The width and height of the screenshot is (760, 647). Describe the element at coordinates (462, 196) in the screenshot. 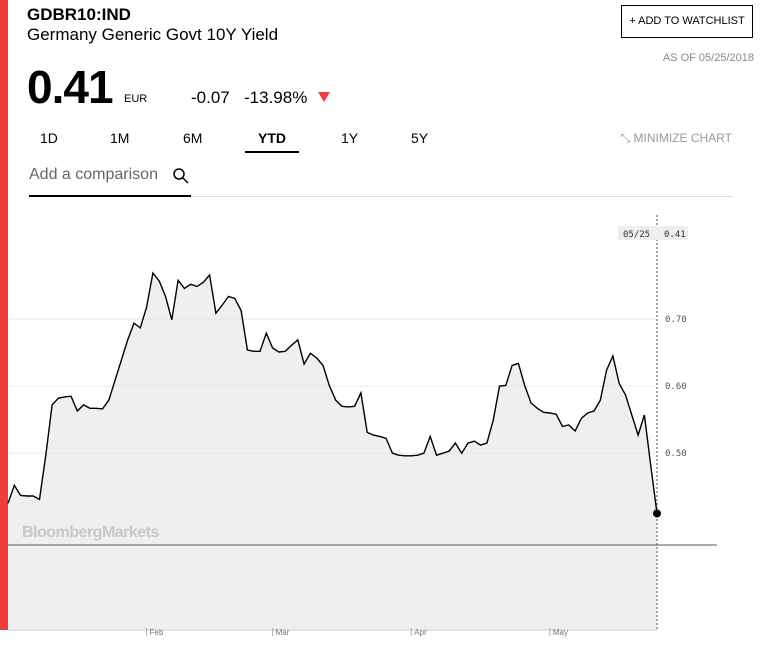

I see `divider` at that location.